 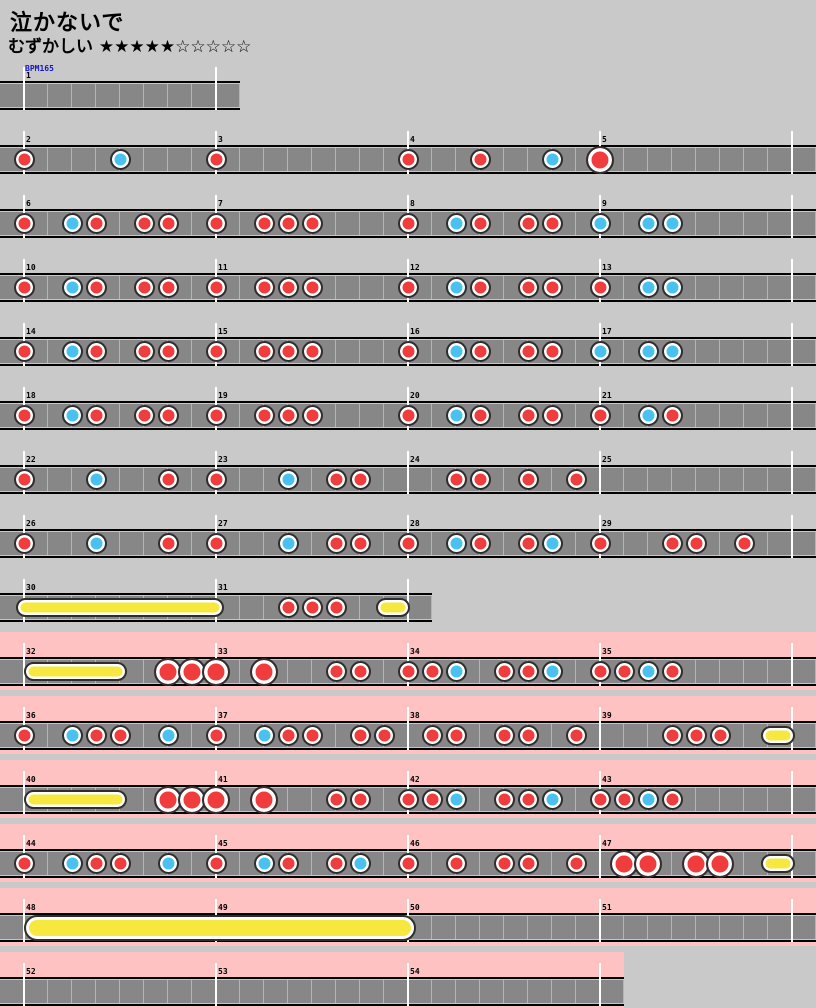 I want to click on measure-number: 21, so click(x=607, y=395).